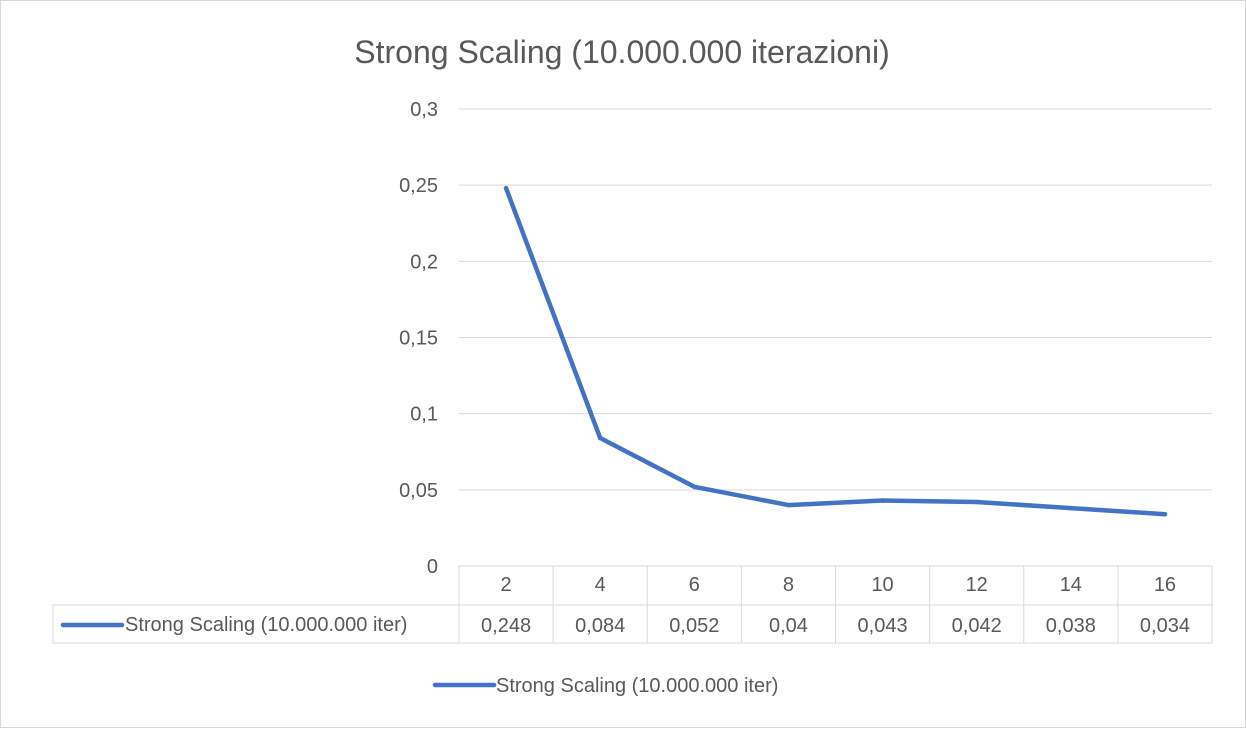 The height and width of the screenshot is (732, 1246). I want to click on y-tick-label: 0,15, so click(418, 339).